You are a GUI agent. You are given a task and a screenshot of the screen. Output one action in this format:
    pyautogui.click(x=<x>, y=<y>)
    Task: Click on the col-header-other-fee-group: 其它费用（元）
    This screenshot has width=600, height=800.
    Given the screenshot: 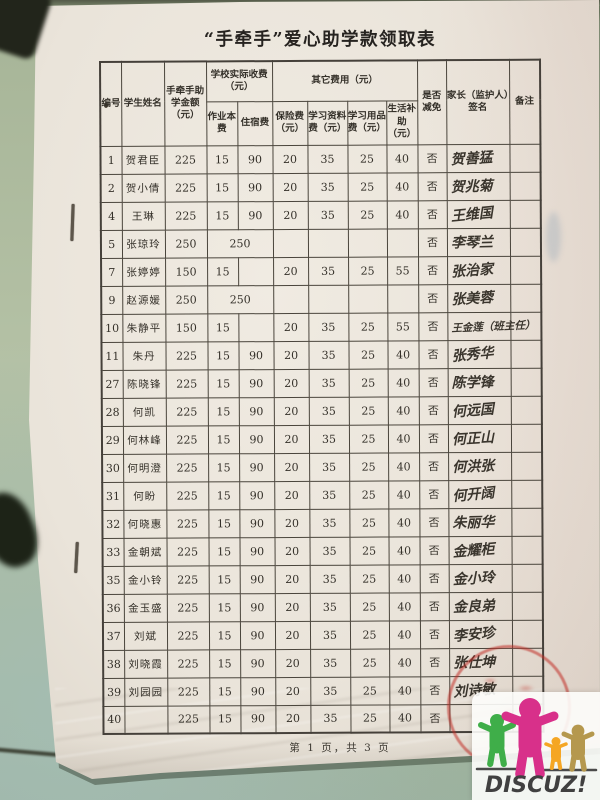 What is the action you would take?
    pyautogui.click(x=345, y=81)
    